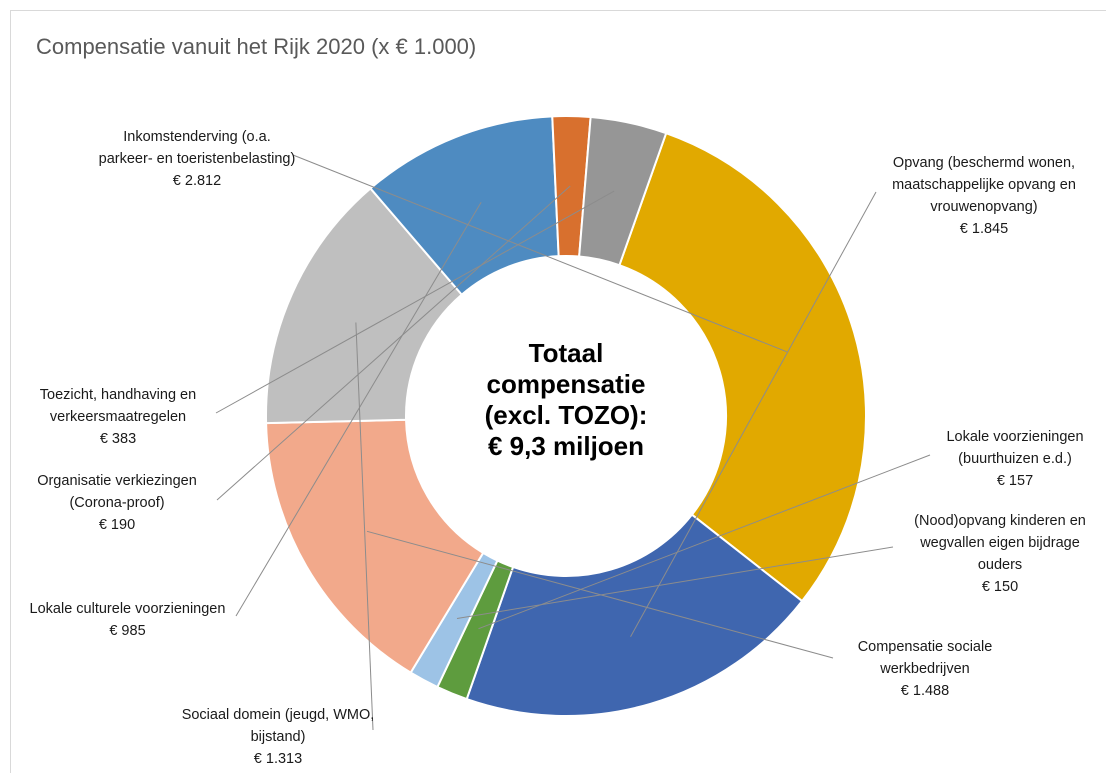 This screenshot has width=1106, height=773. I want to click on center-line: compensatie, so click(566, 384).